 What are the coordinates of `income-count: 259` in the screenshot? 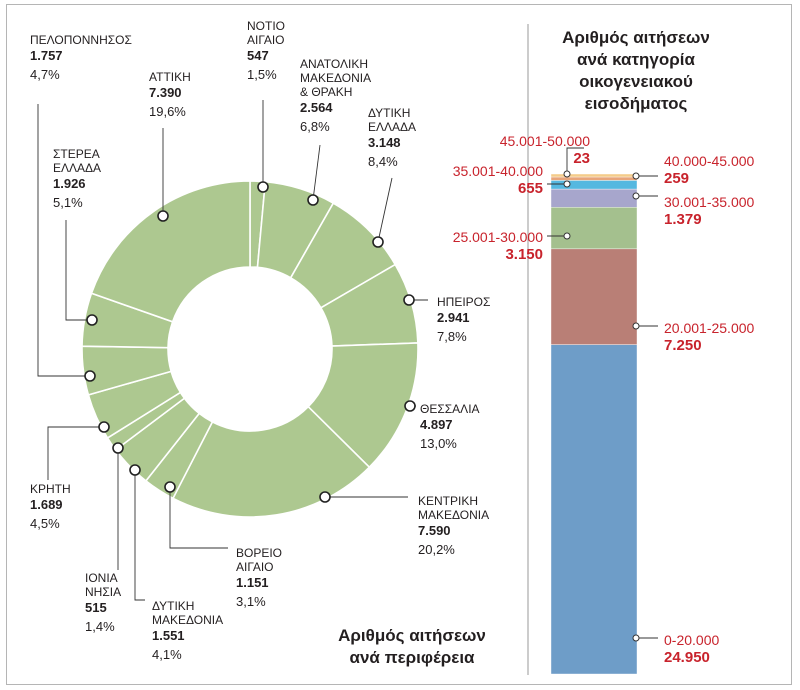 It's located at (676, 178).